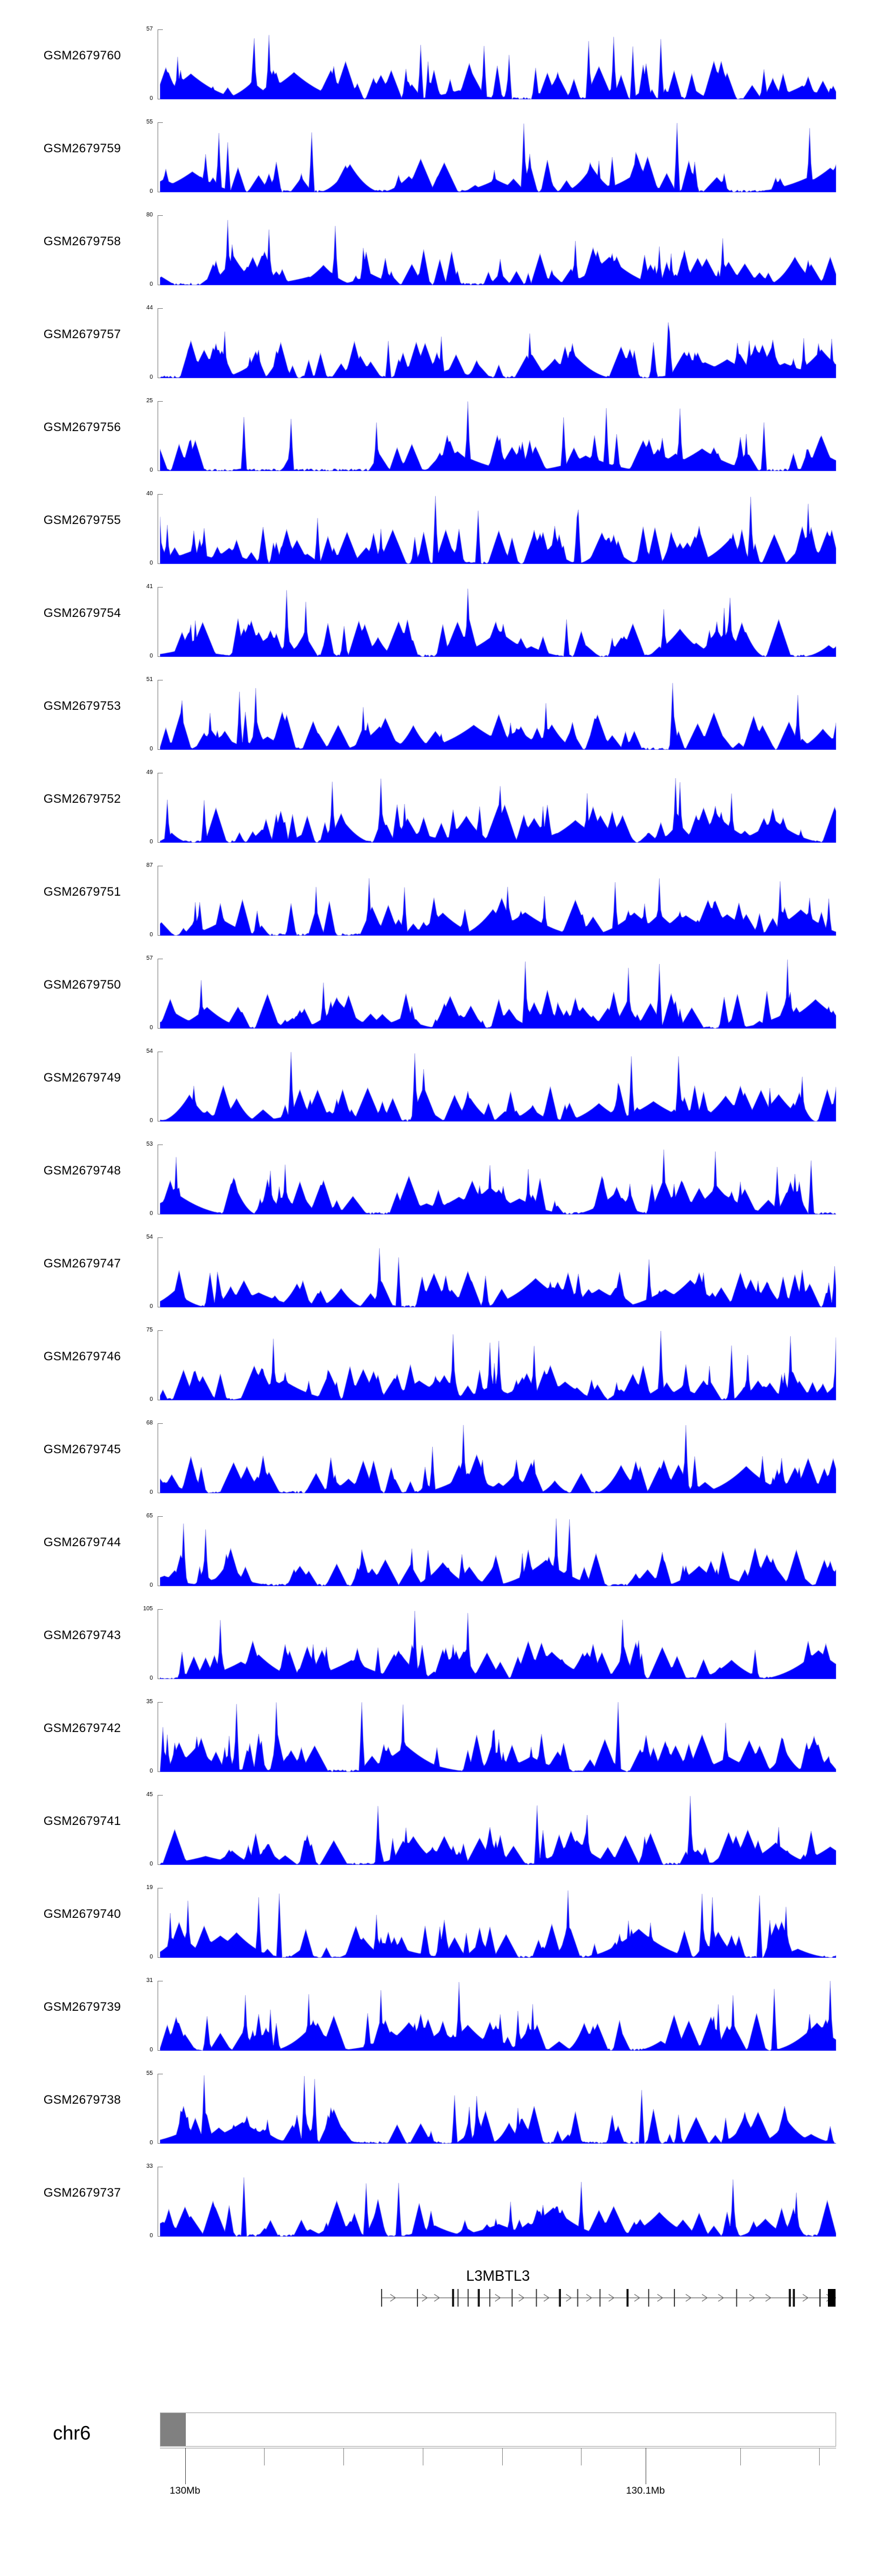 The width and height of the screenshot is (882, 2576). What do you see at coordinates (82, 1542) in the screenshot?
I see `track-sample-label: GSM2679744` at bounding box center [82, 1542].